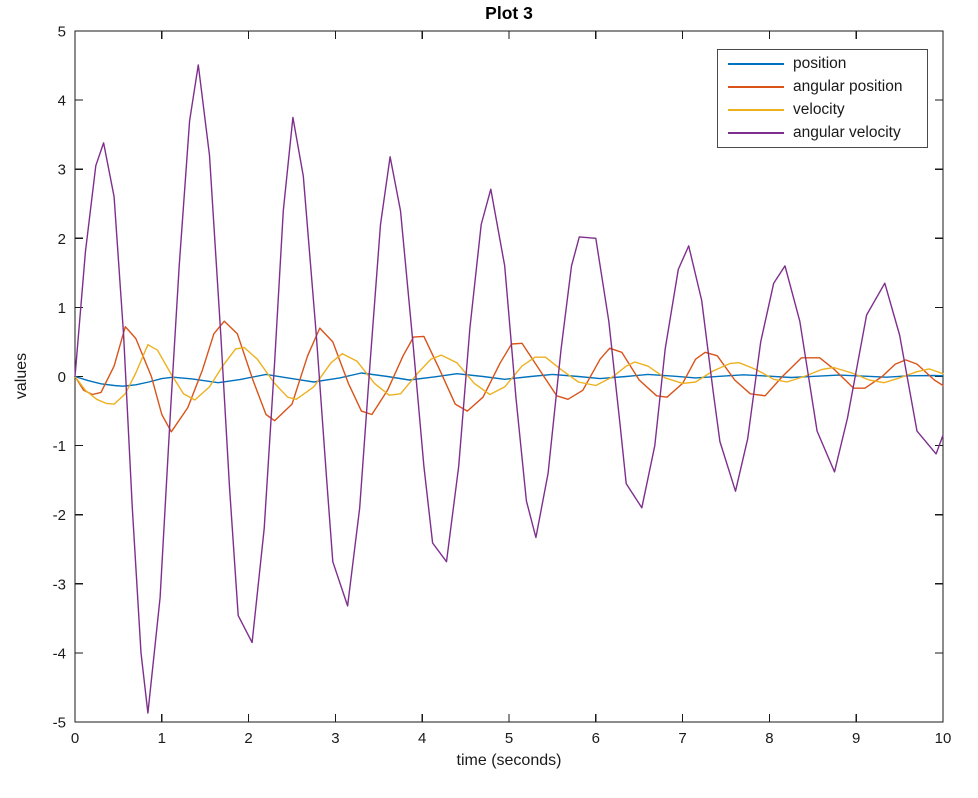  I want to click on y-axis-label: values, so click(21, 376).